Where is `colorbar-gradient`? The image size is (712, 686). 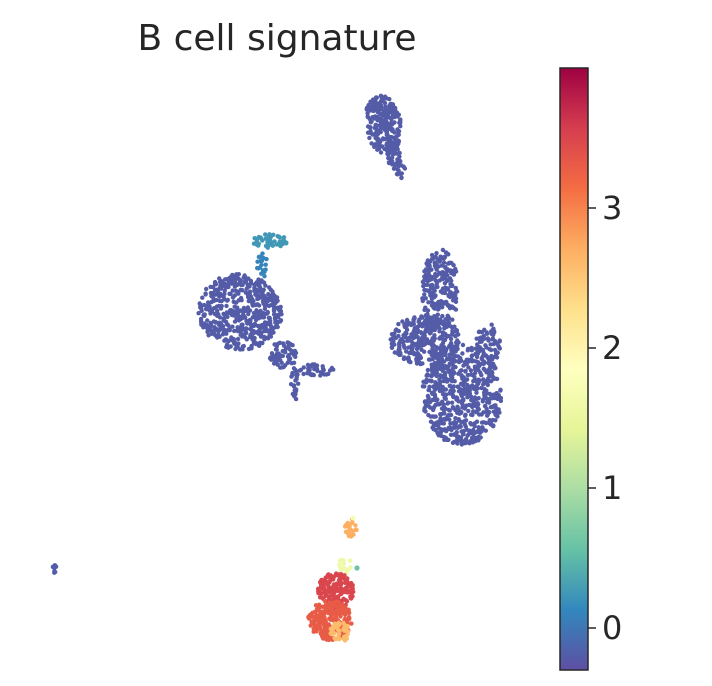
colorbar-gradient is located at coordinates (574, 369).